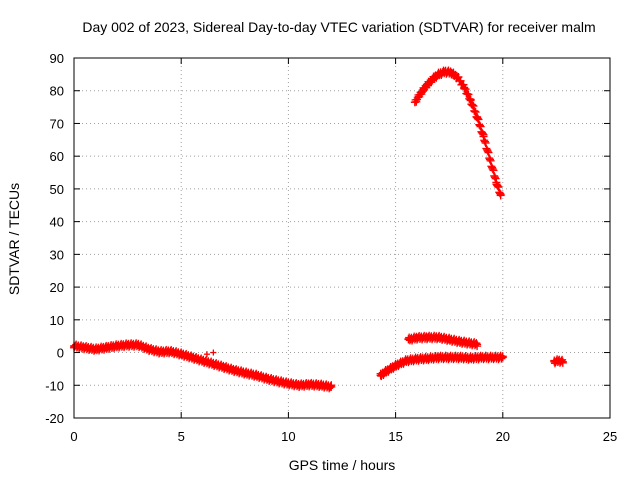  I want to click on series-SDTVAR-low, so click(203, 366).